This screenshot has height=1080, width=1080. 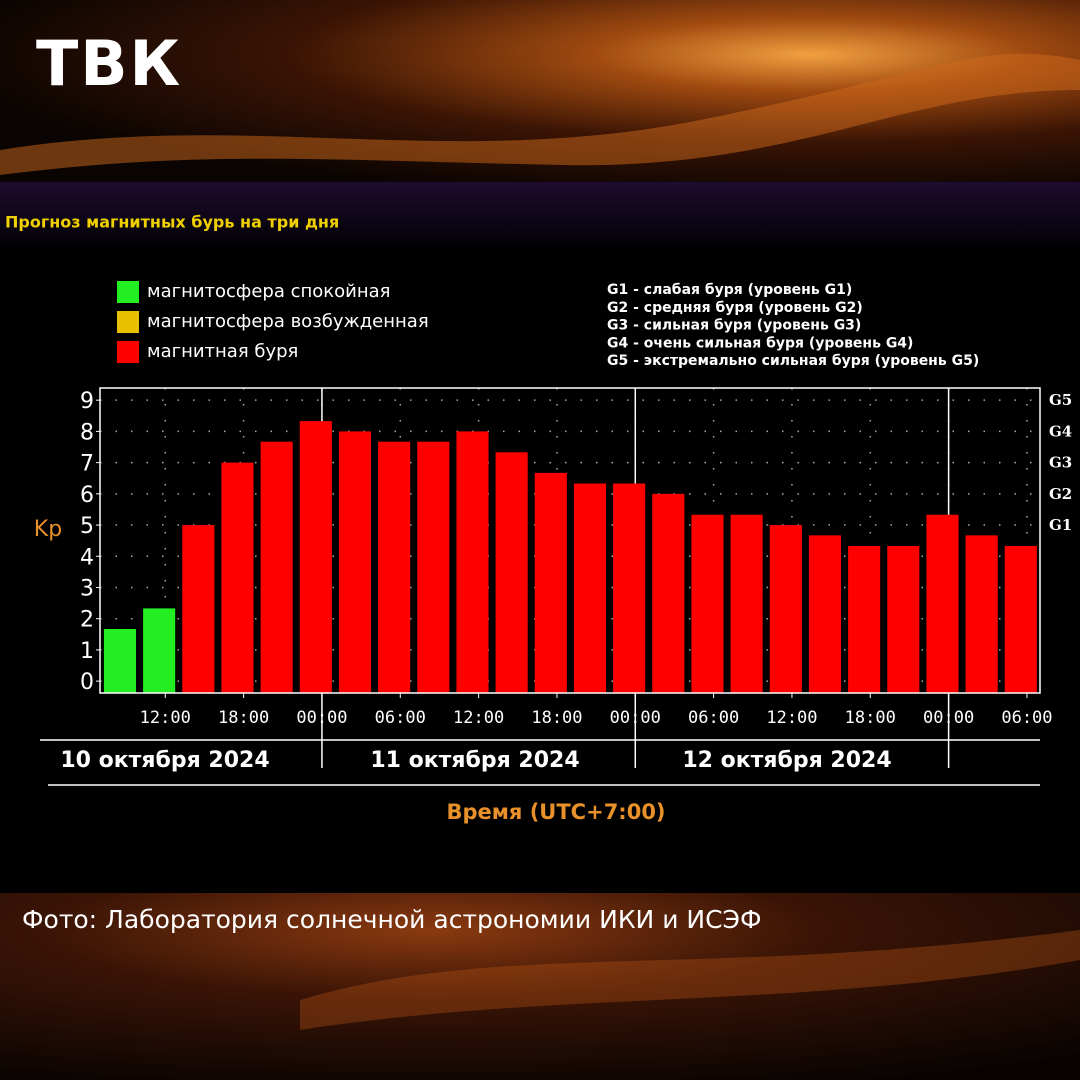 What do you see at coordinates (1060, 494) in the screenshot?
I see `y2-tick-label: G2` at bounding box center [1060, 494].